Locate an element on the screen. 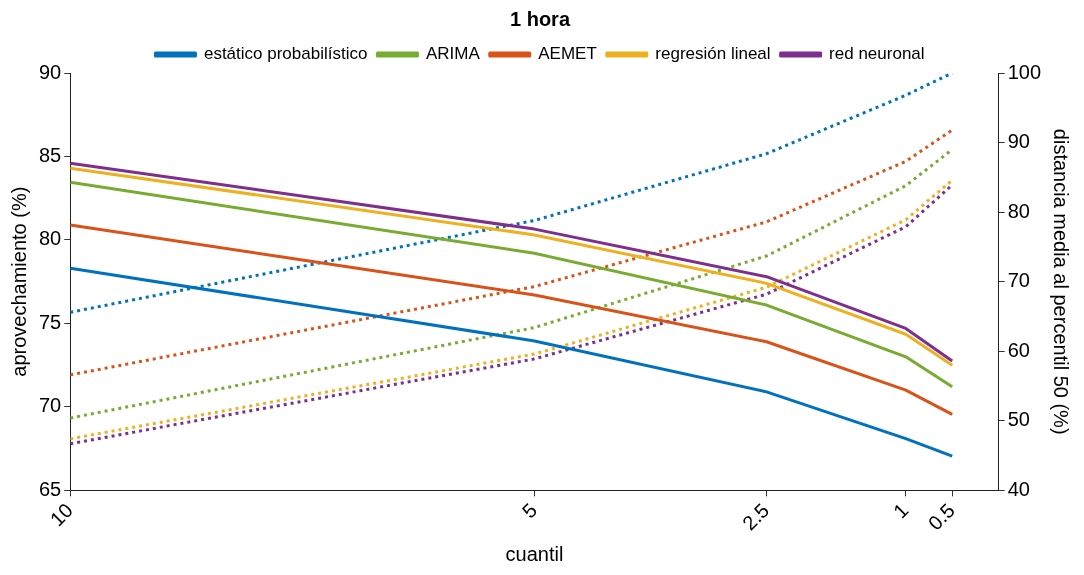  legend-label: ARIMA is located at coordinates (453, 54).